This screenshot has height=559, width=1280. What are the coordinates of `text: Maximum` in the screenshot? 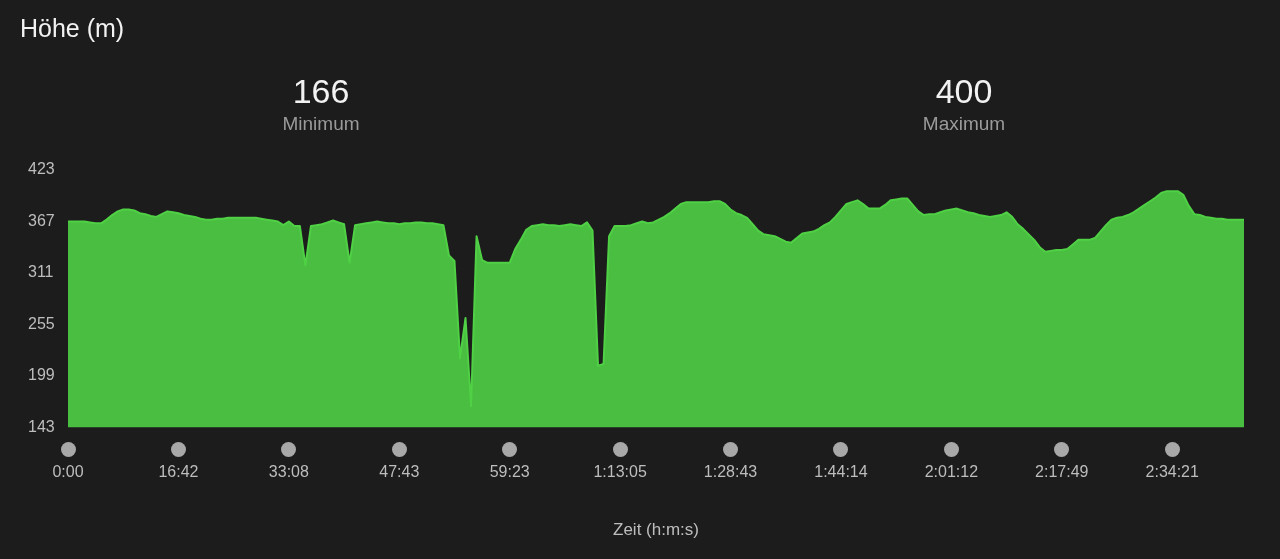 It's located at (964, 124).